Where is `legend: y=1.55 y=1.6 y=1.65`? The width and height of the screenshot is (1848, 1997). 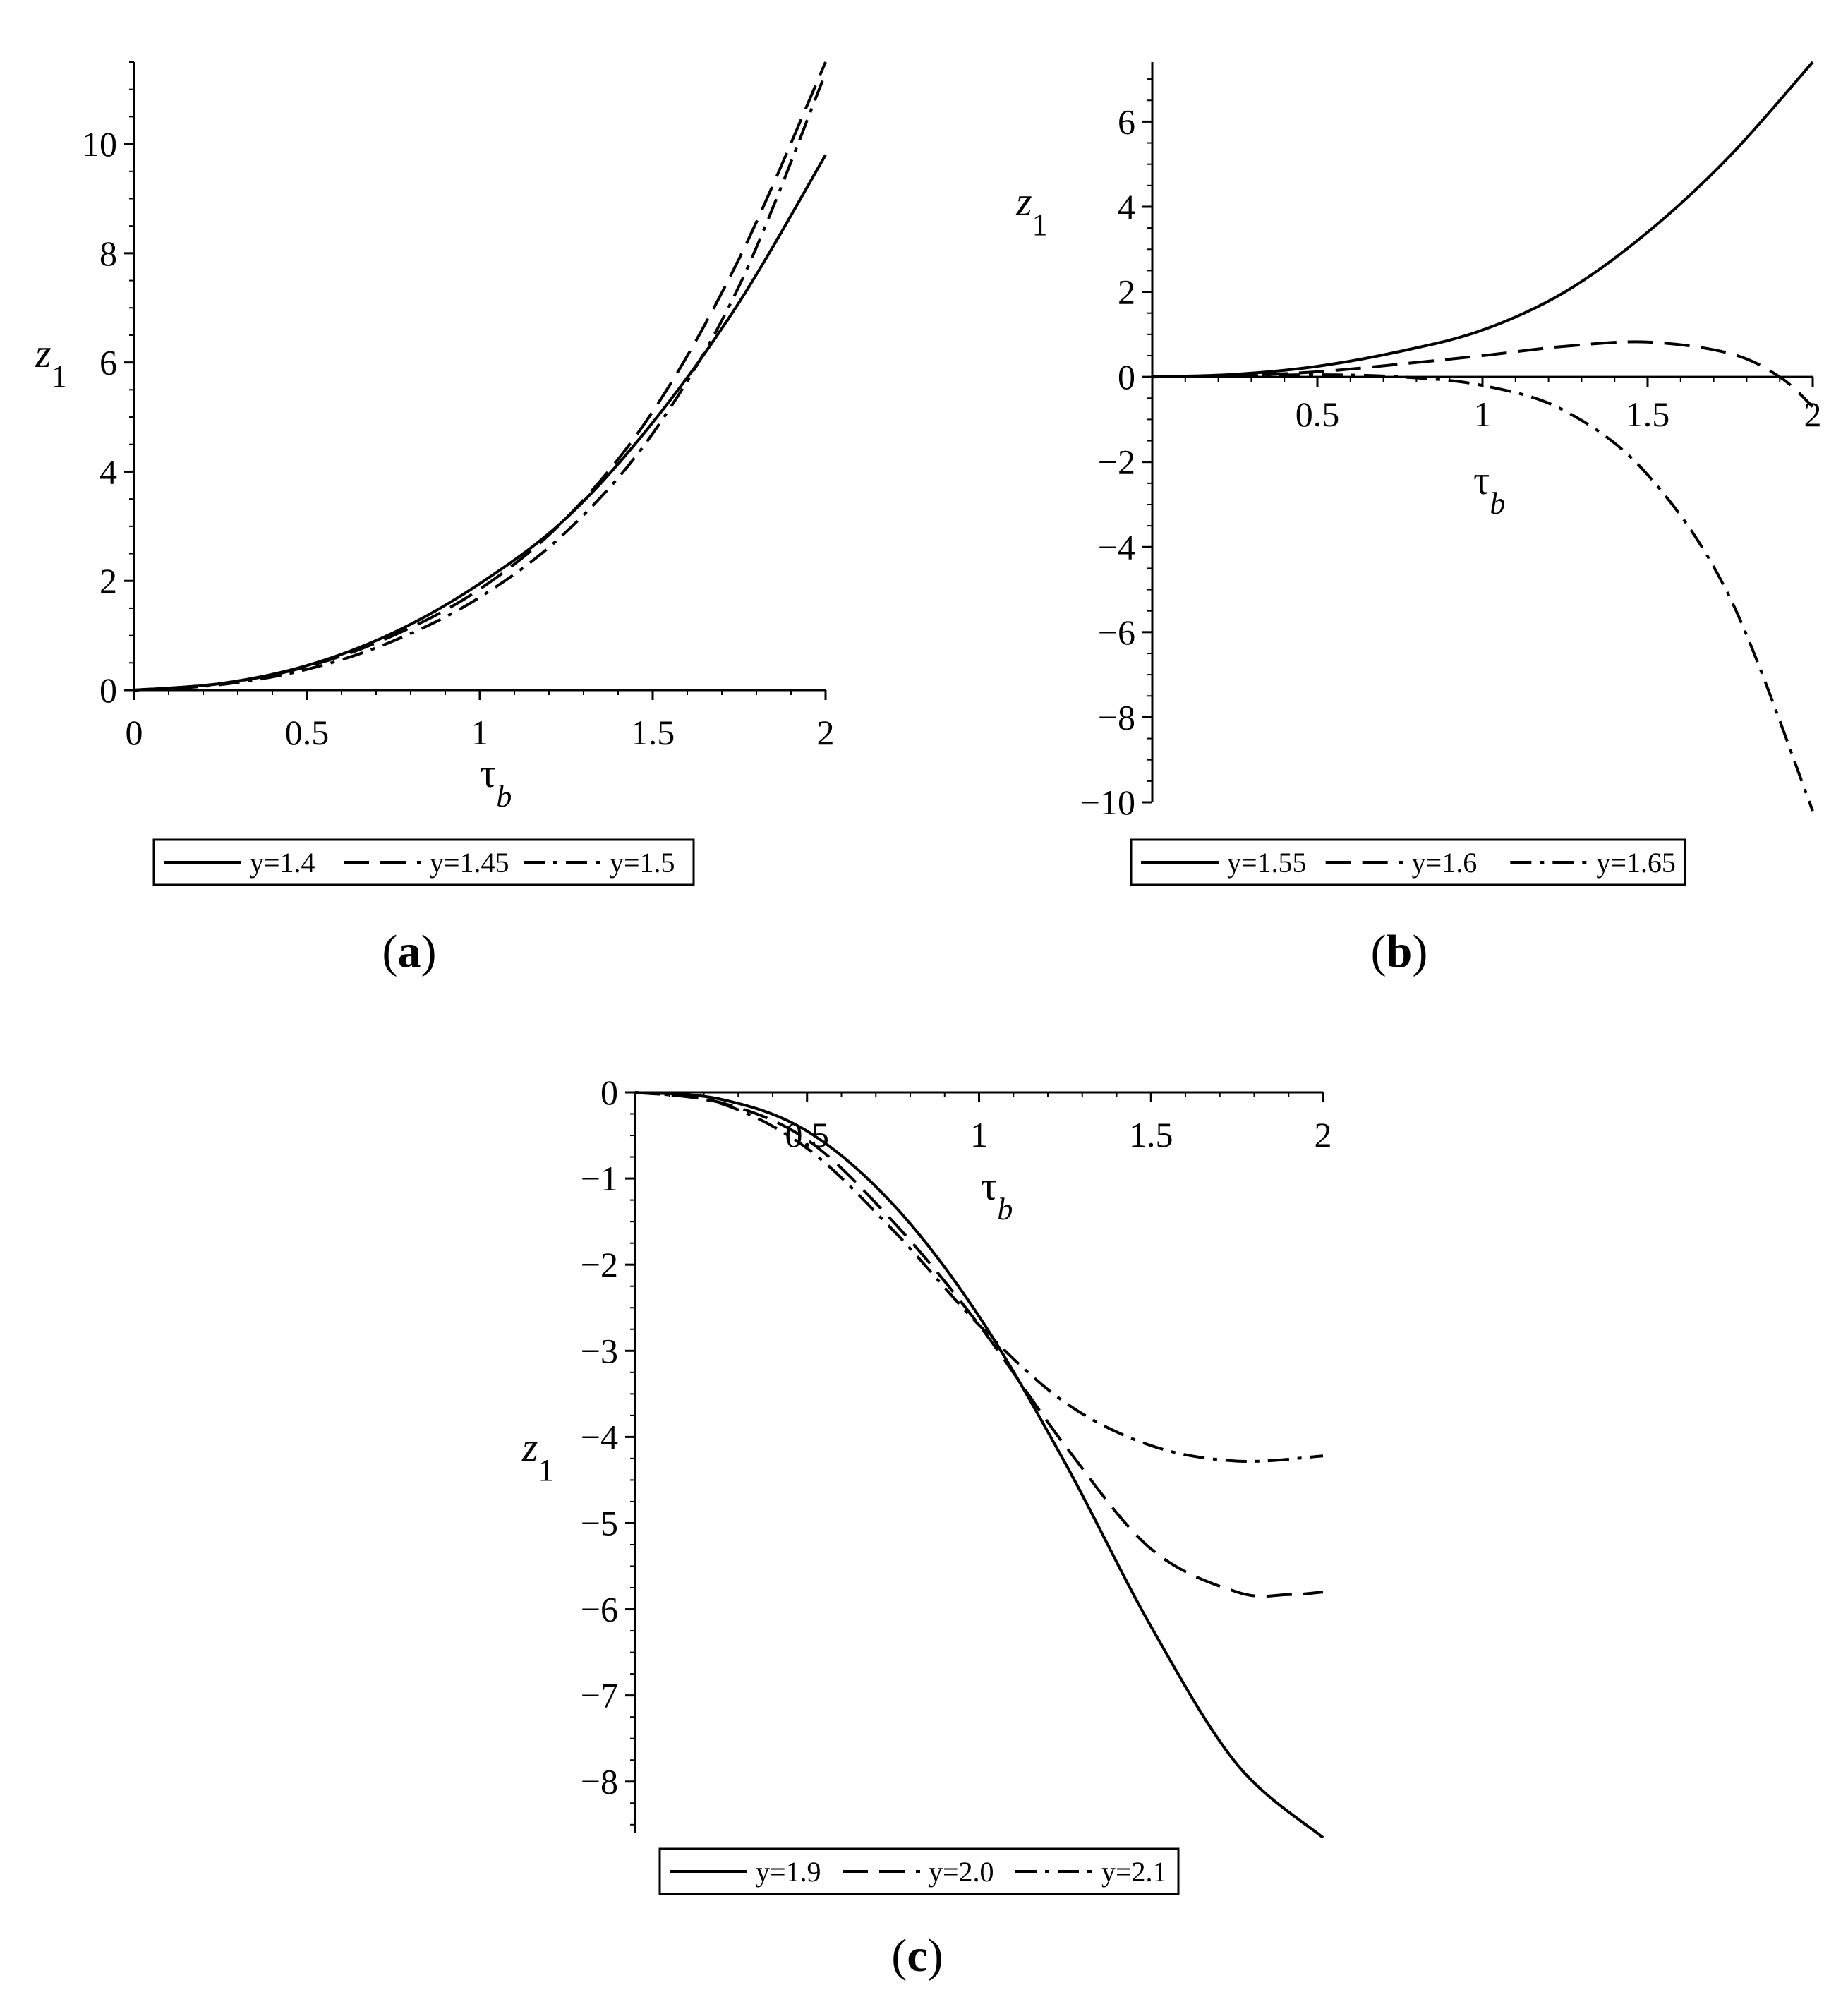
legend: y=1.55 y=1.6 y=1.65 is located at coordinates (1408, 862).